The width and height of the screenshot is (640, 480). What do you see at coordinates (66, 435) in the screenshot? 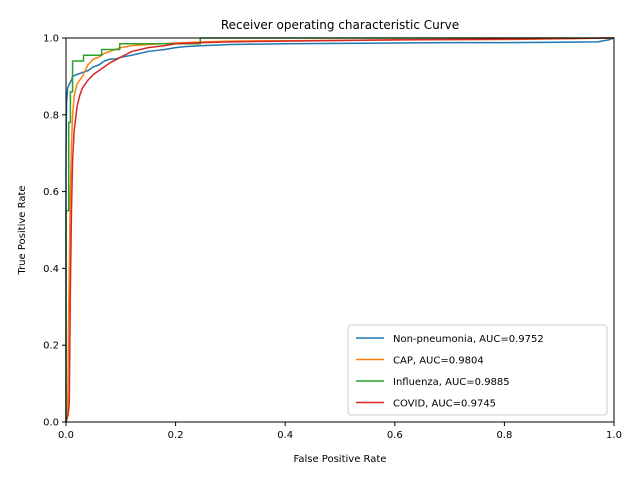
I see `x-tick-label: 0.0` at bounding box center [66, 435].